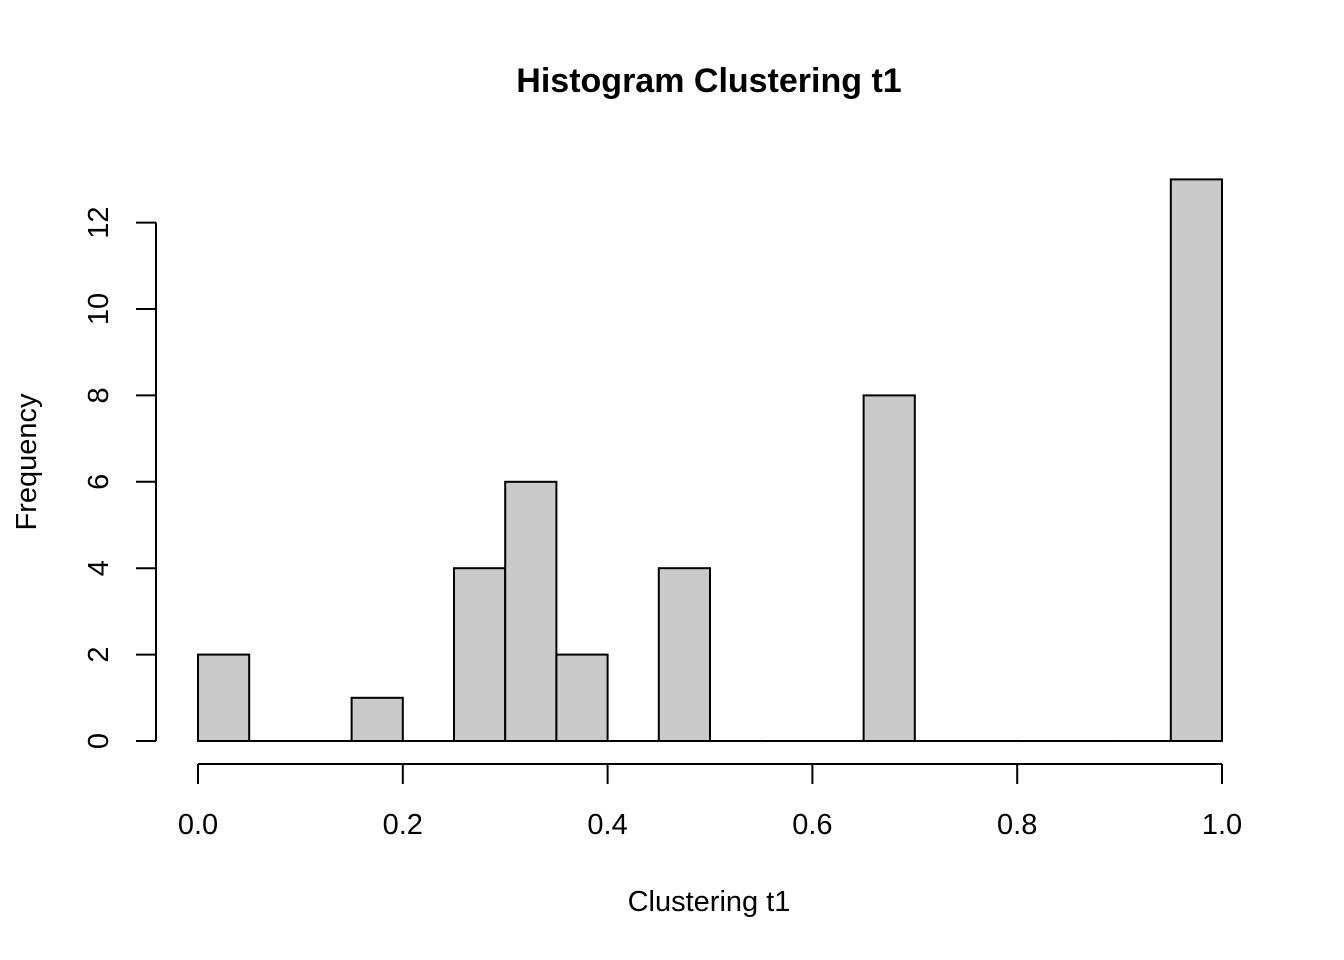  What do you see at coordinates (1222, 825) in the screenshot?
I see `x-tick-label: 1.0` at bounding box center [1222, 825].